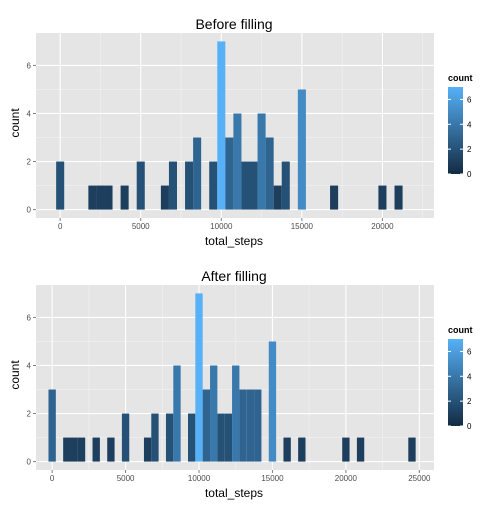  Describe the element at coordinates (234, 241) in the screenshot. I see `x-axis-label-before: total_steps` at that location.